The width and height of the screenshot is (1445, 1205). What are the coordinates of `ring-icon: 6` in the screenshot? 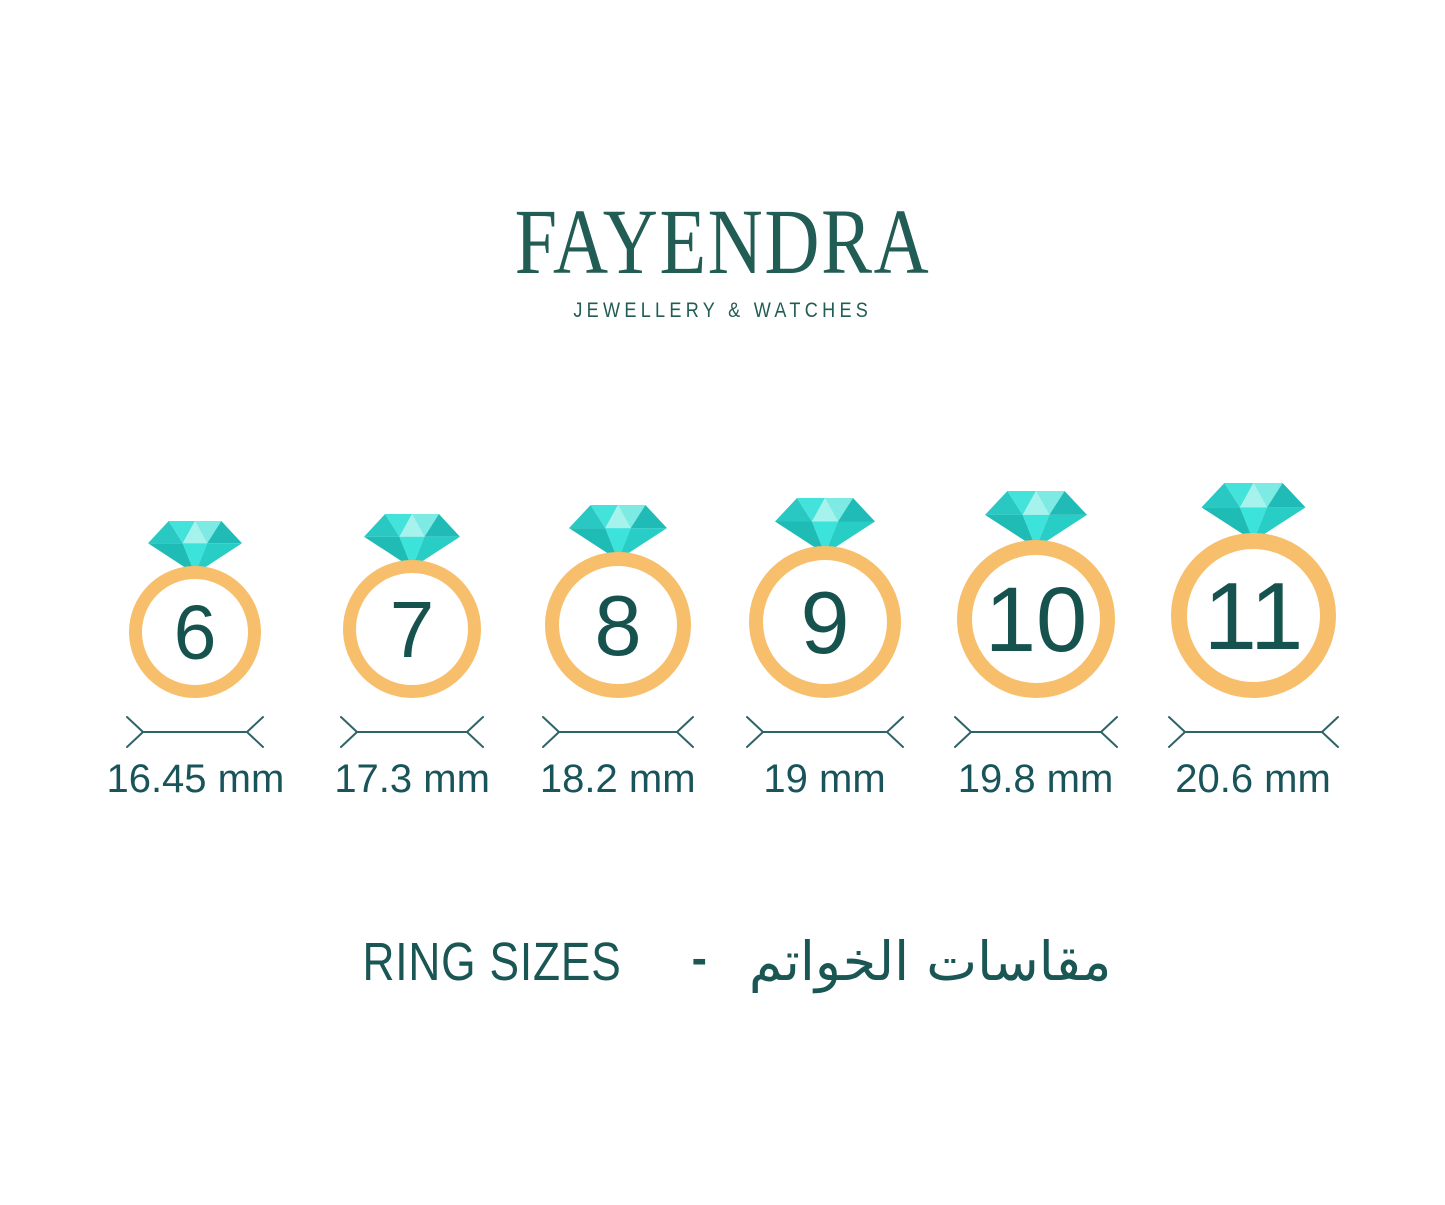 It's located at (195, 609).